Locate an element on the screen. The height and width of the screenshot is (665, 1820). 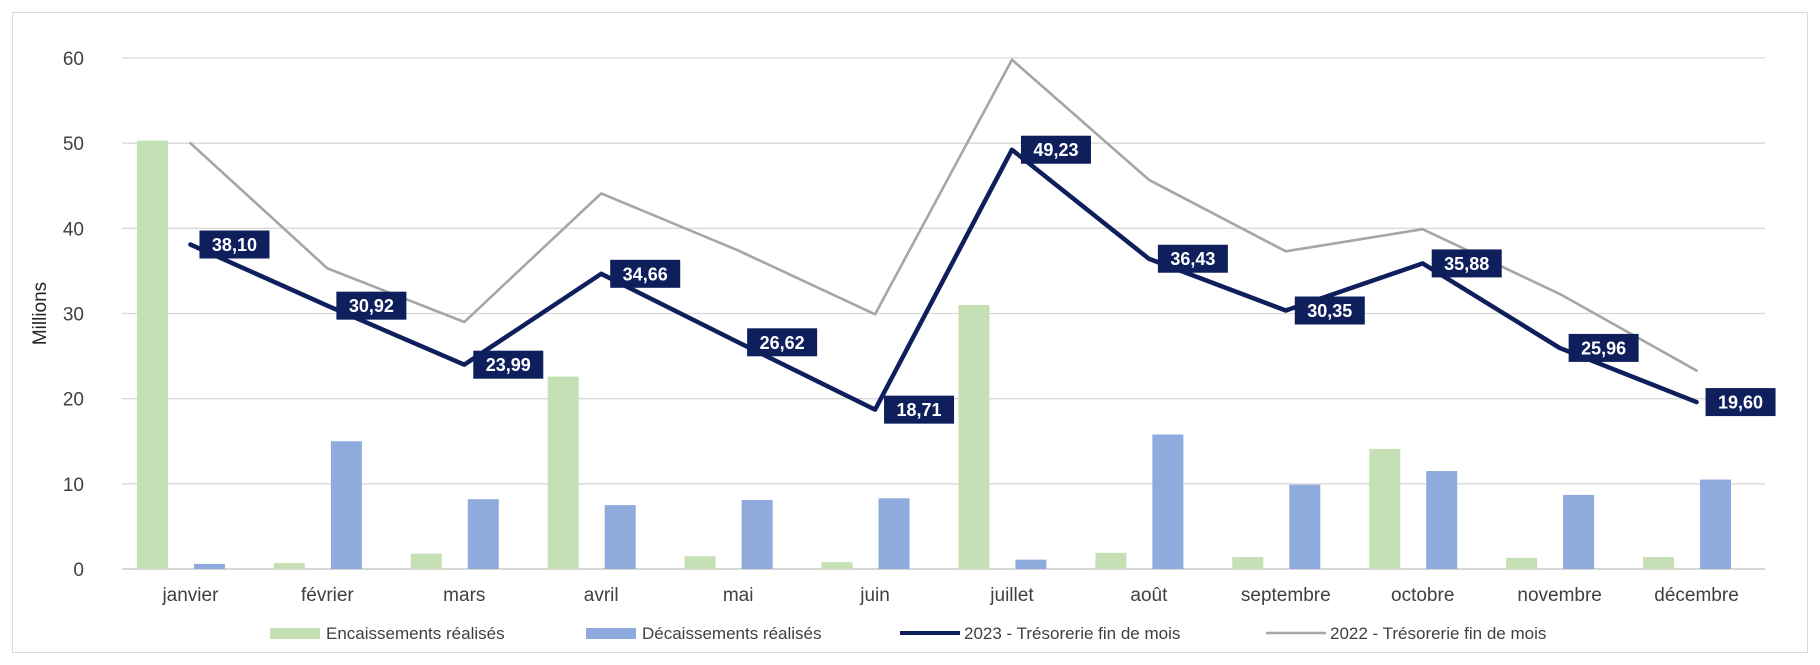
data-label: 36,43 is located at coordinates (1192, 259).